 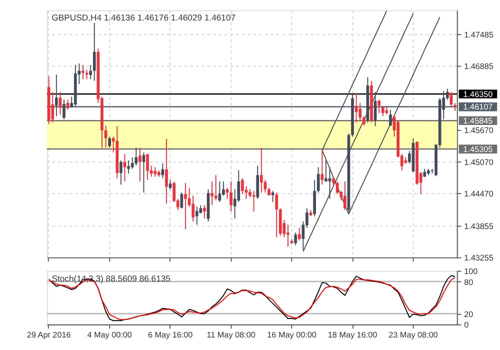 I want to click on chart-title: GBPUSD,H4 1.46136 1.46176 1.46029 1.46107, so click(x=144, y=17).